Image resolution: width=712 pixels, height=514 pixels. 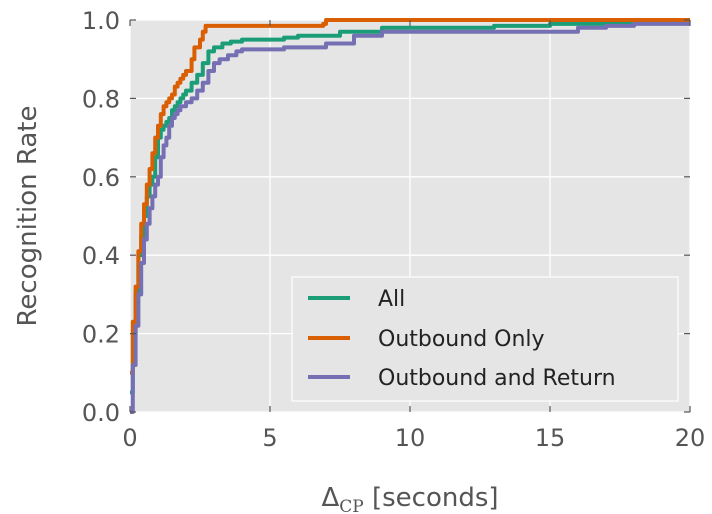 What do you see at coordinates (410, 438) in the screenshot?
I see `x-tick-label: 10` at bounding box center [410, 438].